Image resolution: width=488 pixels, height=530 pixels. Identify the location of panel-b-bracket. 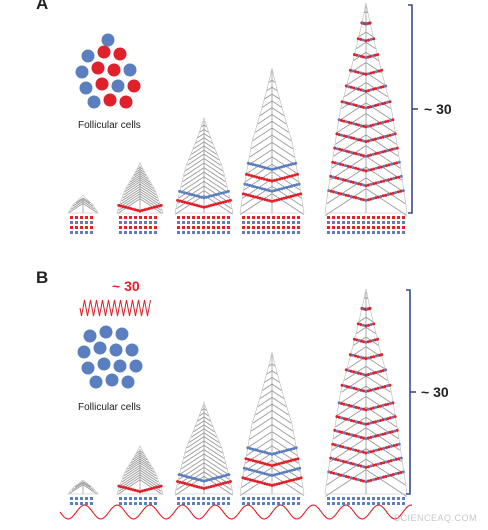
(408, 392).